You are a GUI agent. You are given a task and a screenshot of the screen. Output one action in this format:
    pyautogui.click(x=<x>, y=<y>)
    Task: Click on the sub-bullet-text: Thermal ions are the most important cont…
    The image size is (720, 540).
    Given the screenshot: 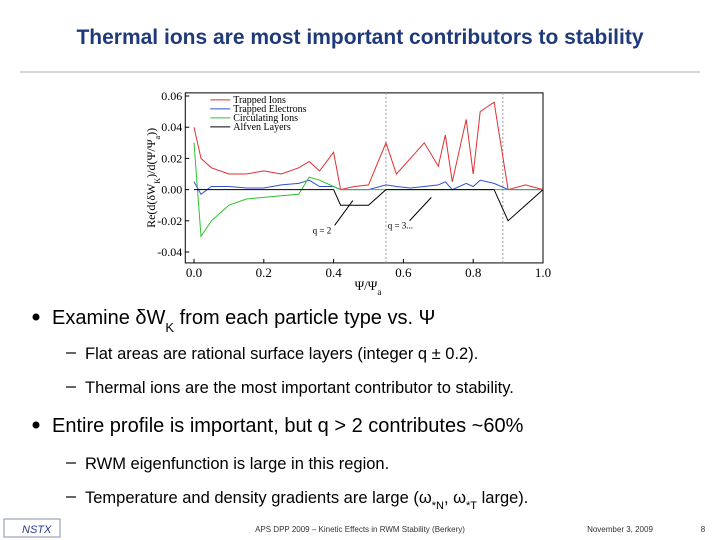 What is the action you would take?
    pyautogui.click(x=299, y=388)
    